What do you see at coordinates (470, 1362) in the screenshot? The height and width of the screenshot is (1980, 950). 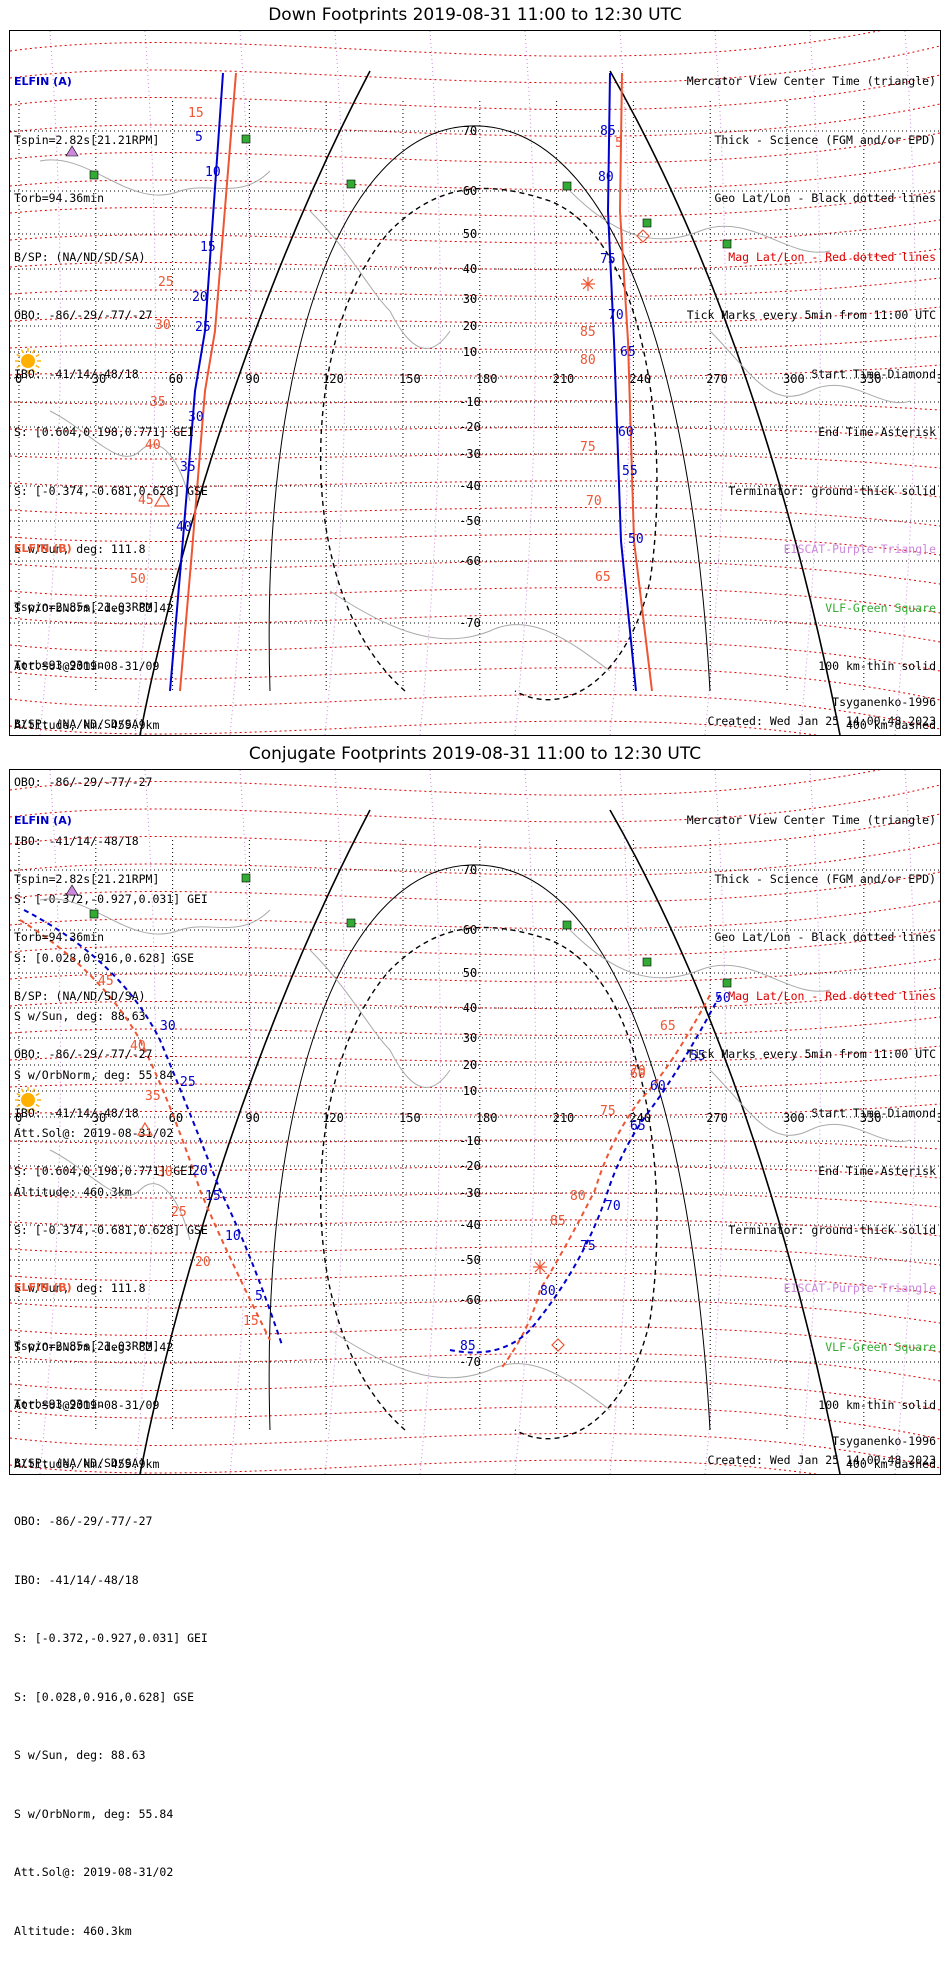 I see `lat-label: -70` at bounding box center [470, 1362].